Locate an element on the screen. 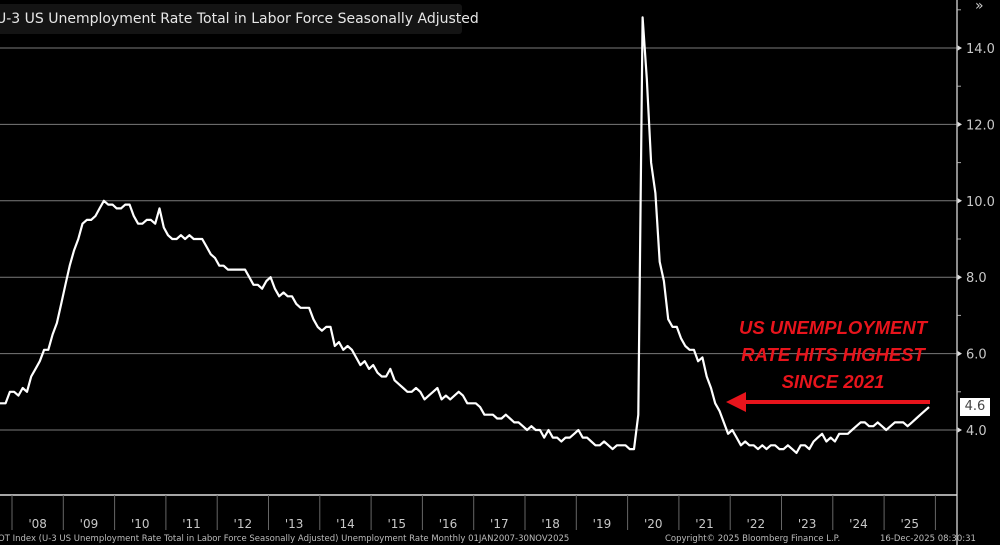 This screenshot has width=1000, height=545. x-tick-label: '10 is located at coordinates (140, 524).